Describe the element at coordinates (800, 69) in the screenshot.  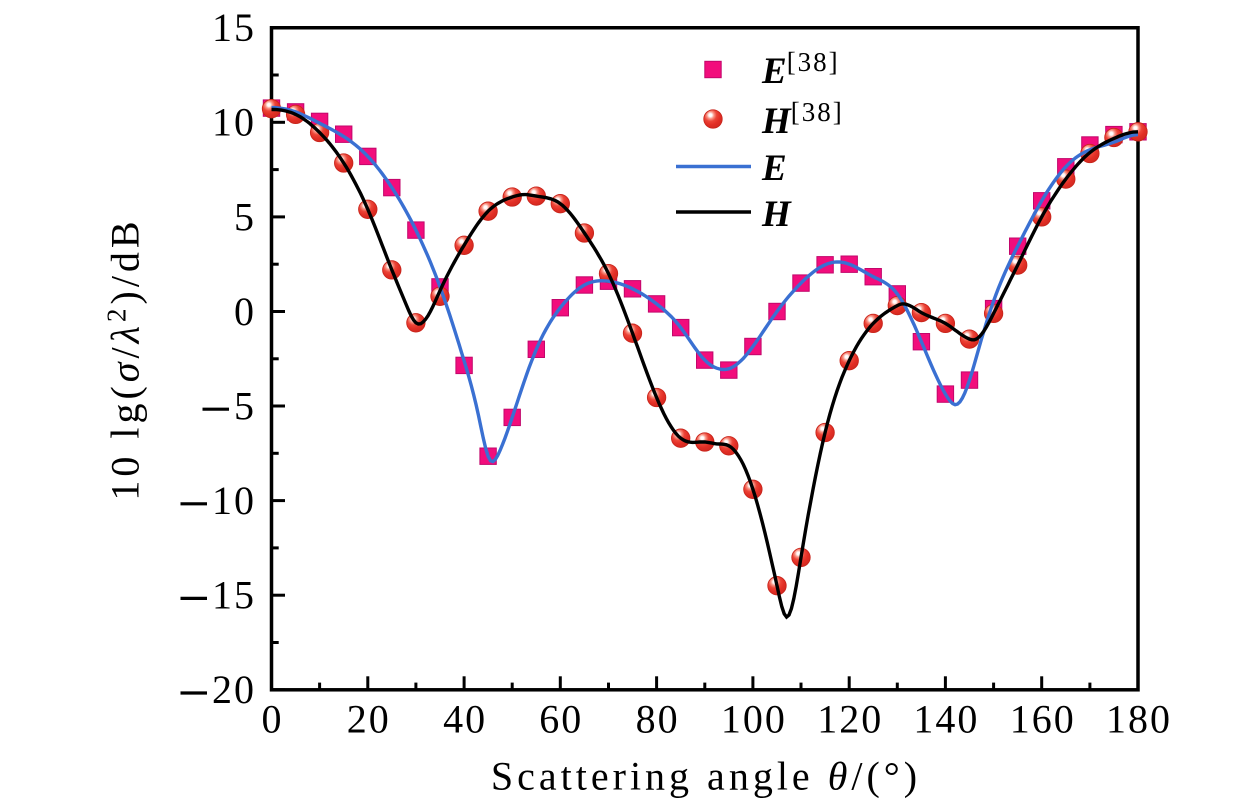
I see `svg-text: E[38]` at that location.